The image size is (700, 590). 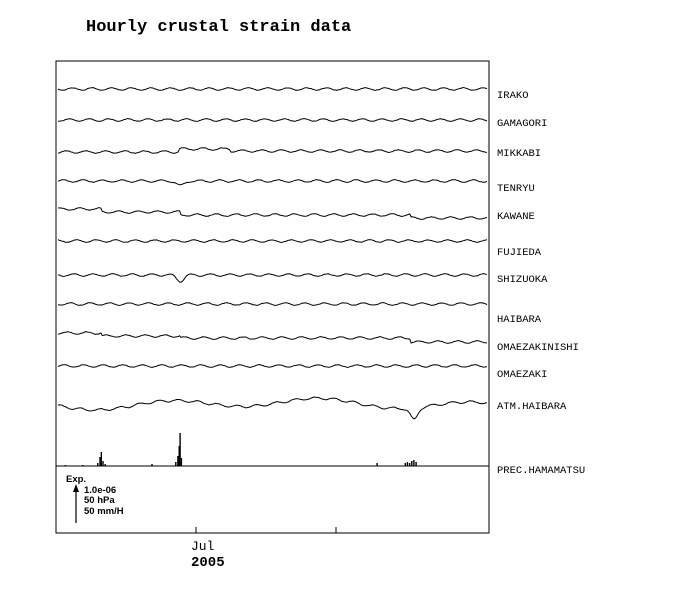 I want to click on x-tick-label: Jul, so click(x=203, y=546).